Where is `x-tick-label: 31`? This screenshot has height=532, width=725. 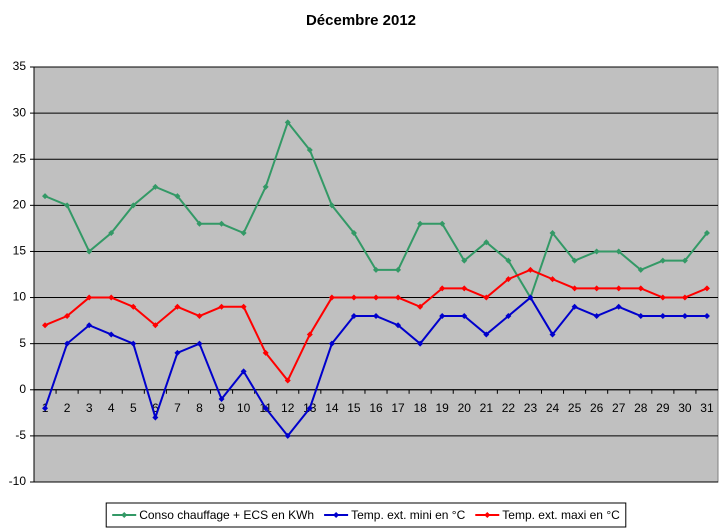 x-tick-label: 31 is located at coordinates (707, 408).